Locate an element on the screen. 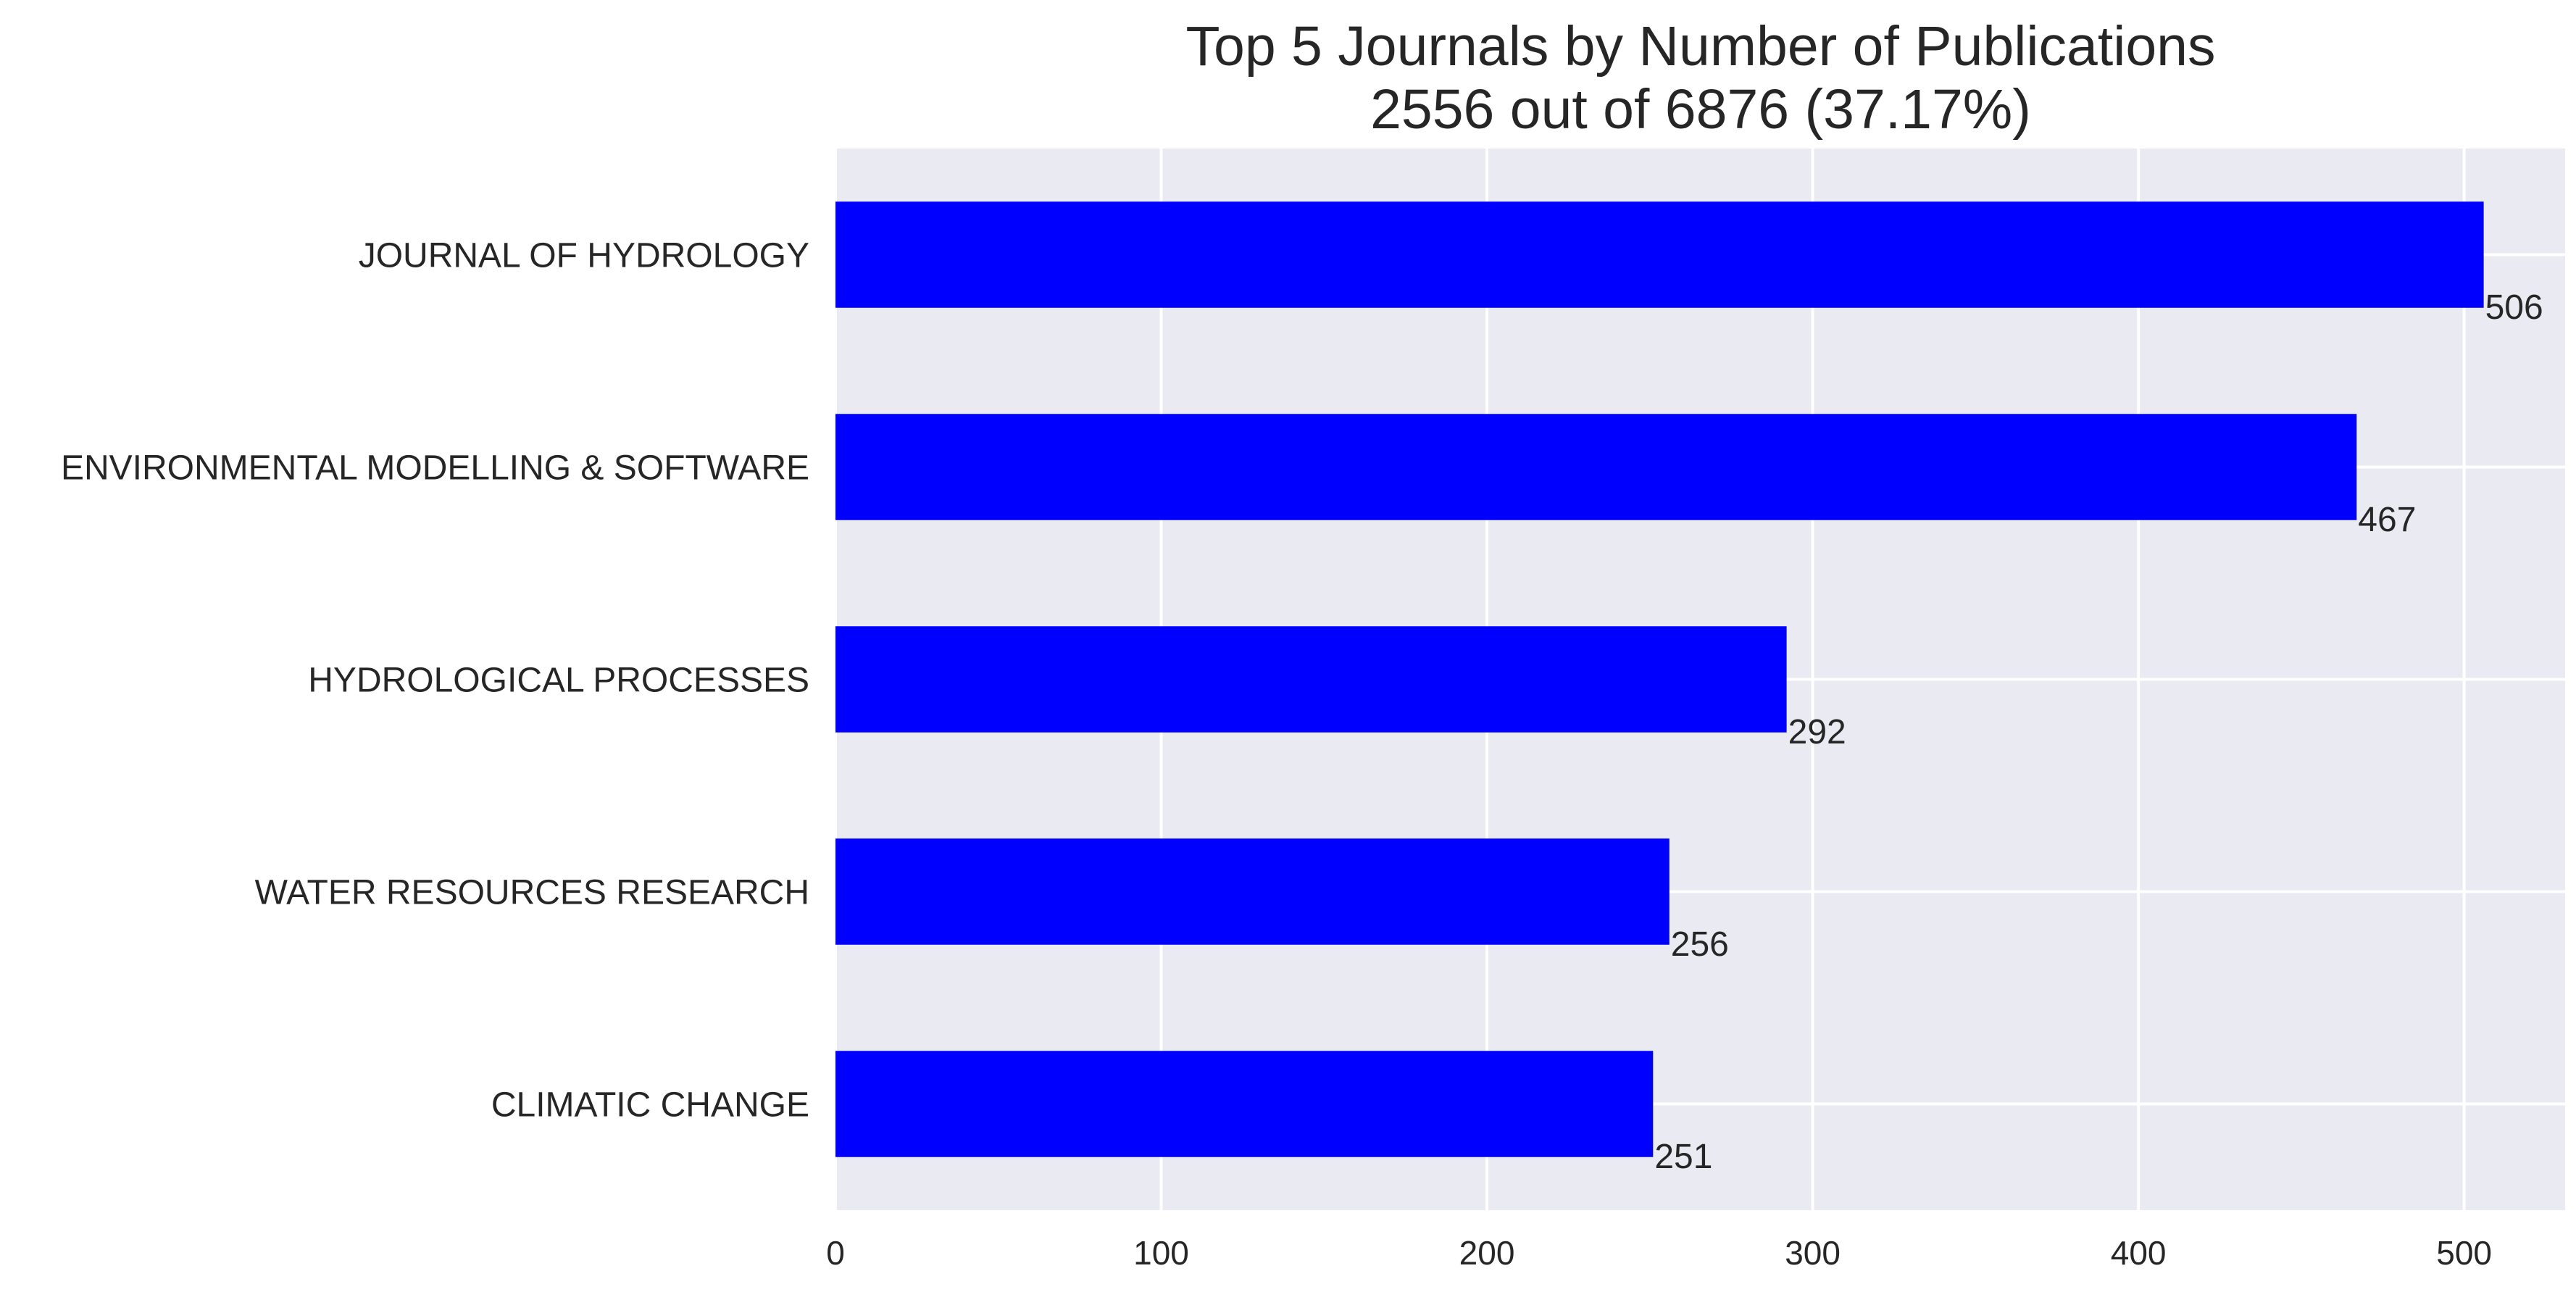 This screenshot has width=2576, height=1292. value-label: 256 is located at coordinates (1700, 944).